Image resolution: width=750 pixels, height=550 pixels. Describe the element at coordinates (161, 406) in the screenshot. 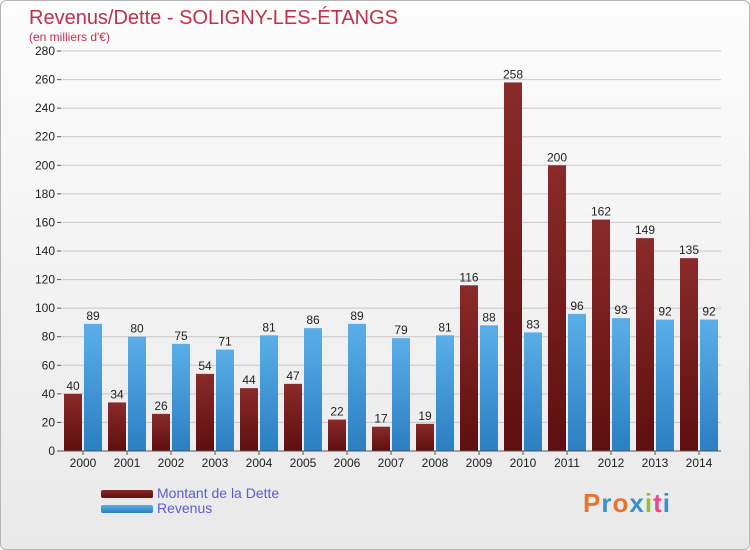

I see `data-label: 26` at that location.